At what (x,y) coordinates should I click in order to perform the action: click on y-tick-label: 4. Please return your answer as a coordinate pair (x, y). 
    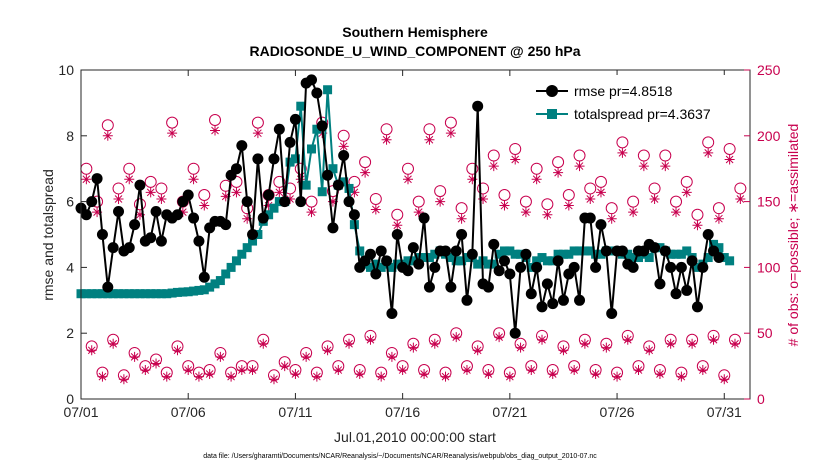
    Looking at the image, I should click on (70, 267).